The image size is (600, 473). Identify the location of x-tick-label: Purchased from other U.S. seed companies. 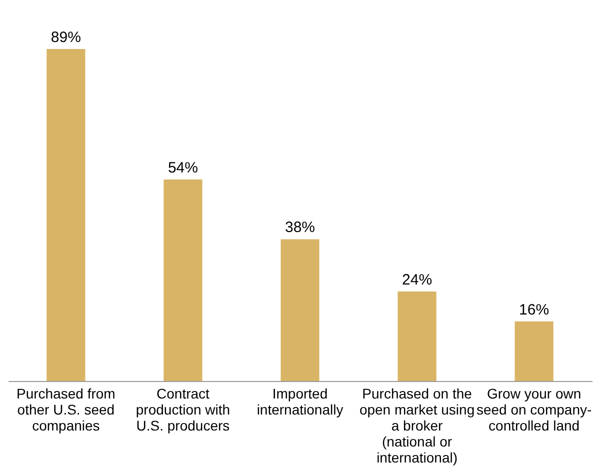
(66, 410).